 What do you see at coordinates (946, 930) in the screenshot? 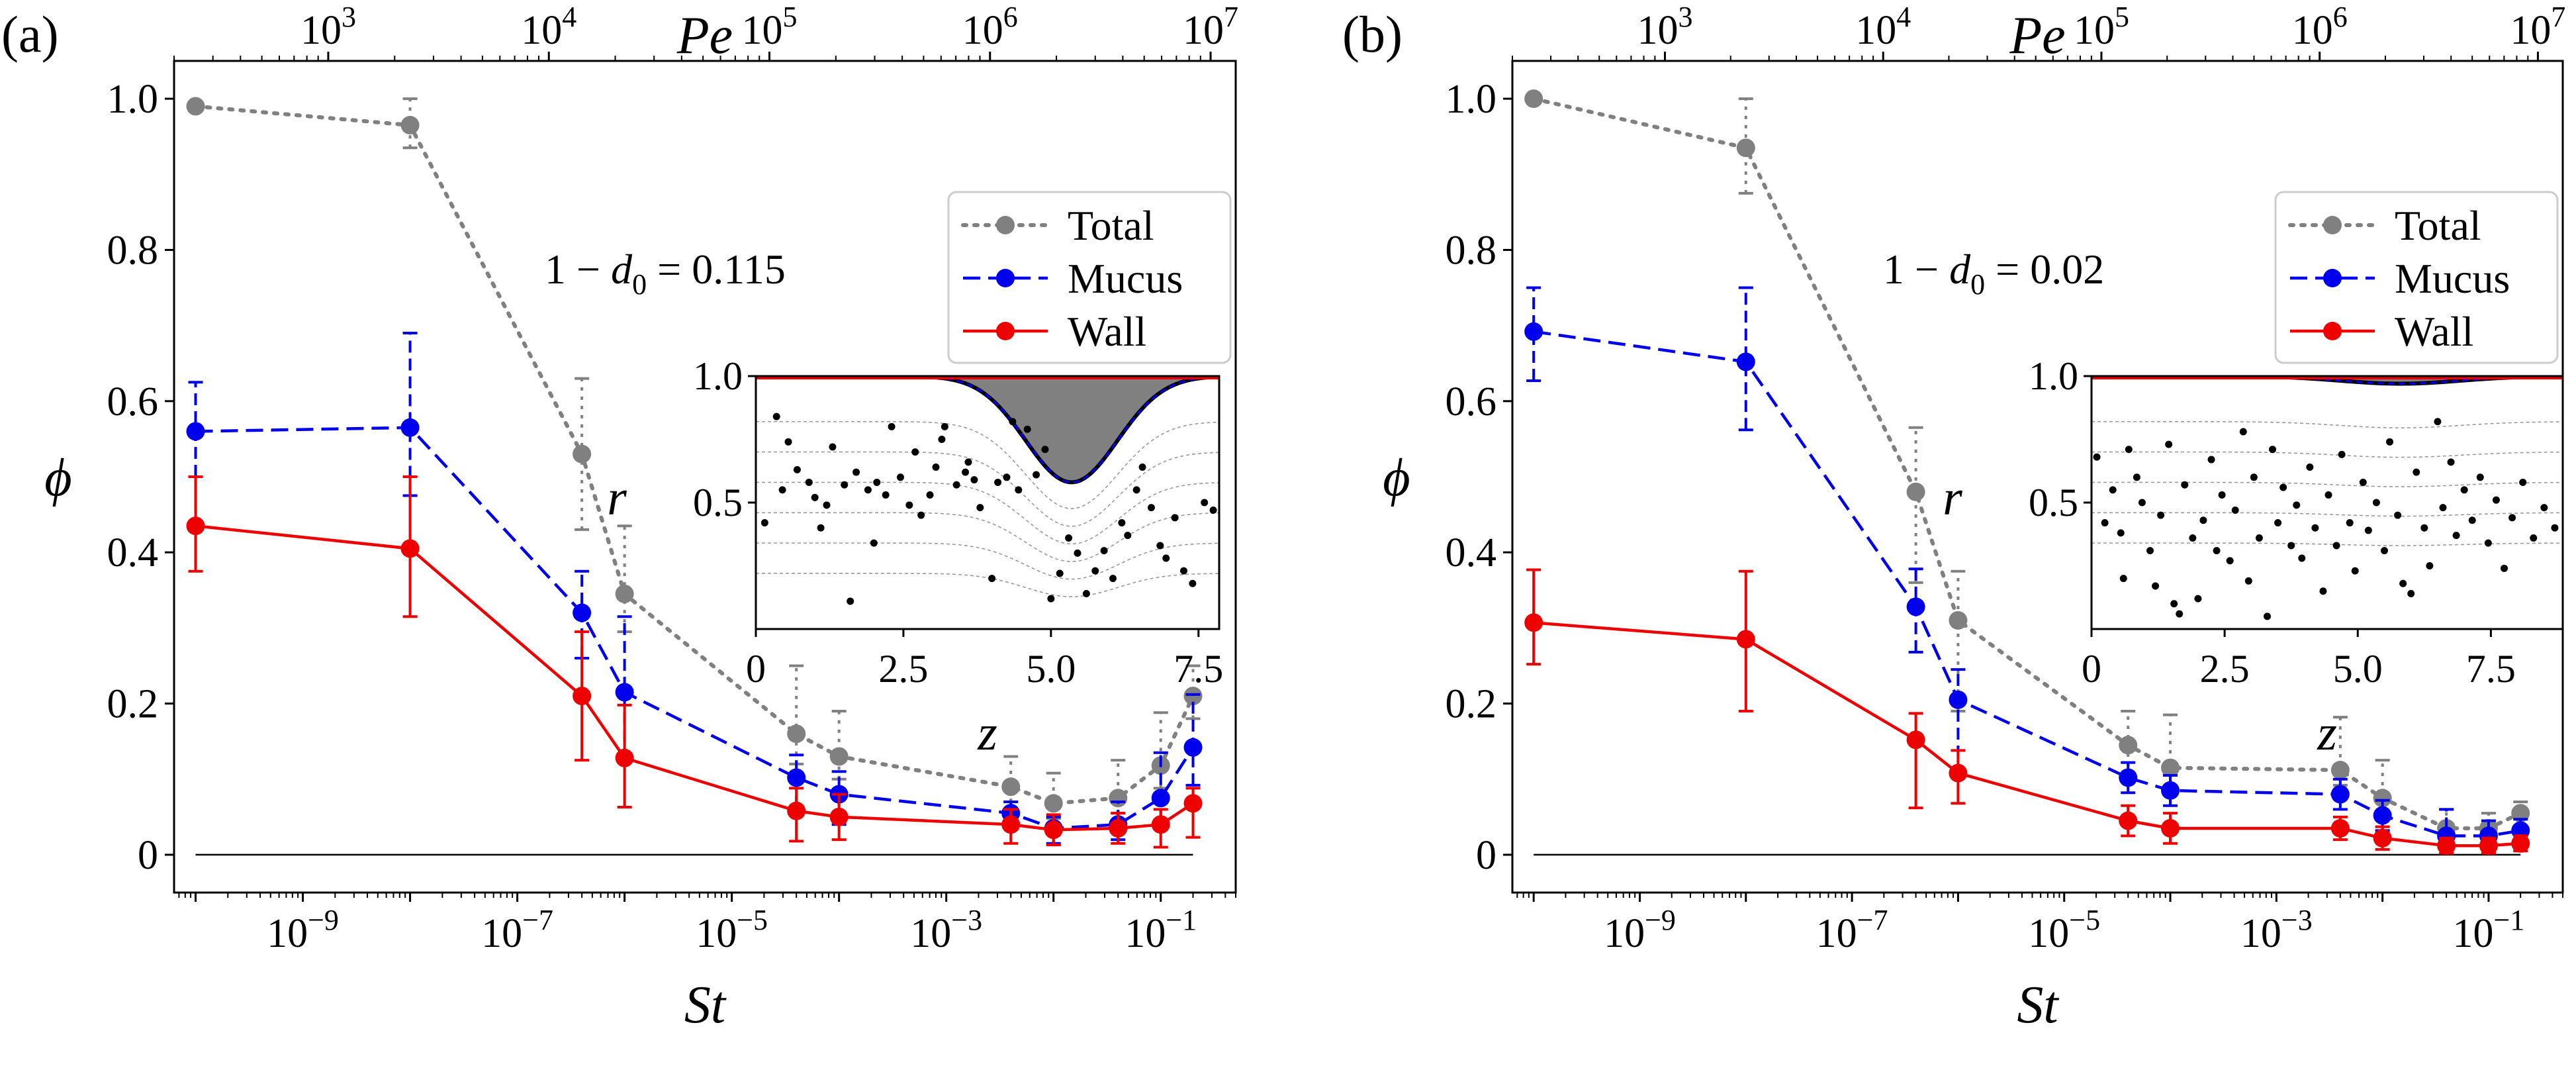
I see `x-tick-label: 10⁻³` at bounding box center [946, 930].